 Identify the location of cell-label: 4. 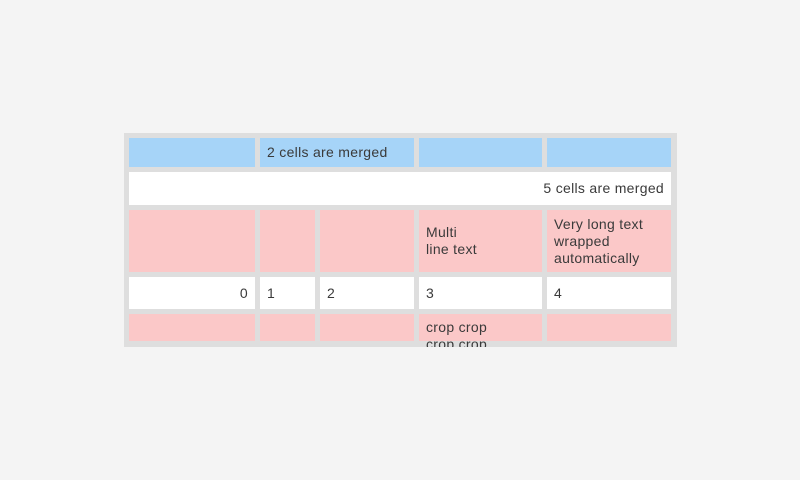
(558, 292).